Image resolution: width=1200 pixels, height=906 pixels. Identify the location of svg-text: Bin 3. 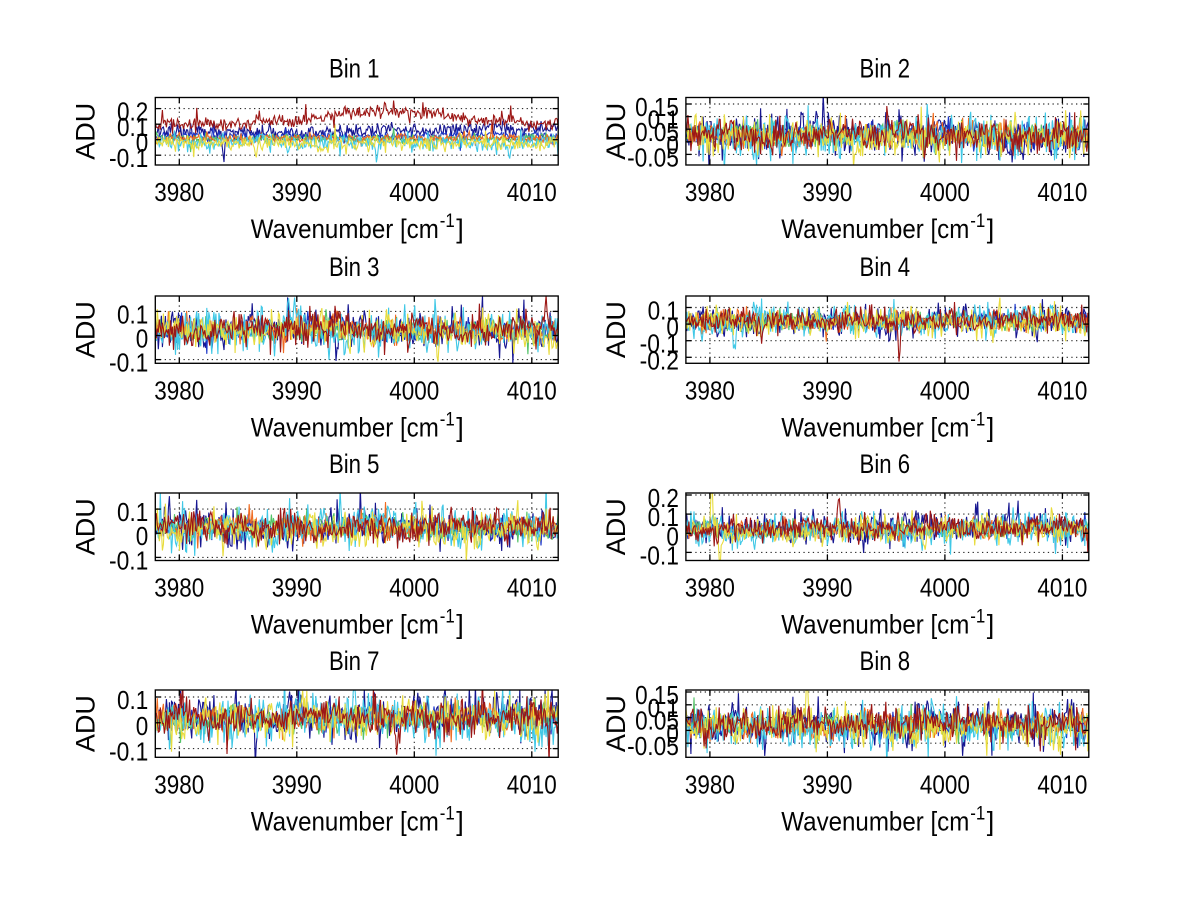
(354, 267).